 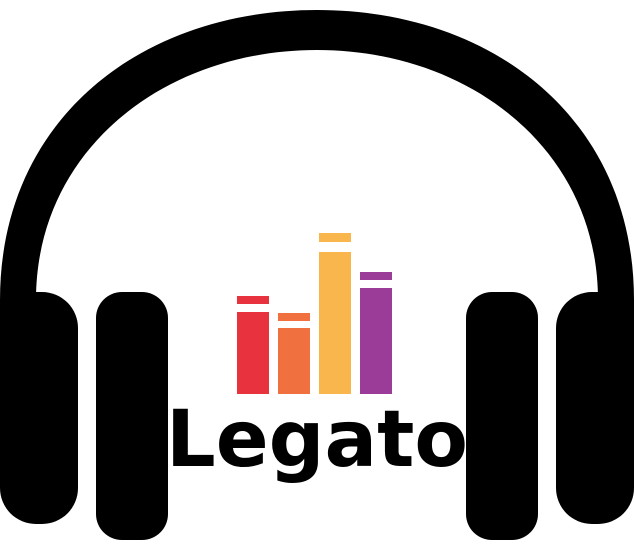 What do you see at coordinates (317, 440) in the screenshot?
I see `brand-name: Legato` at bounding box center [317, 440].